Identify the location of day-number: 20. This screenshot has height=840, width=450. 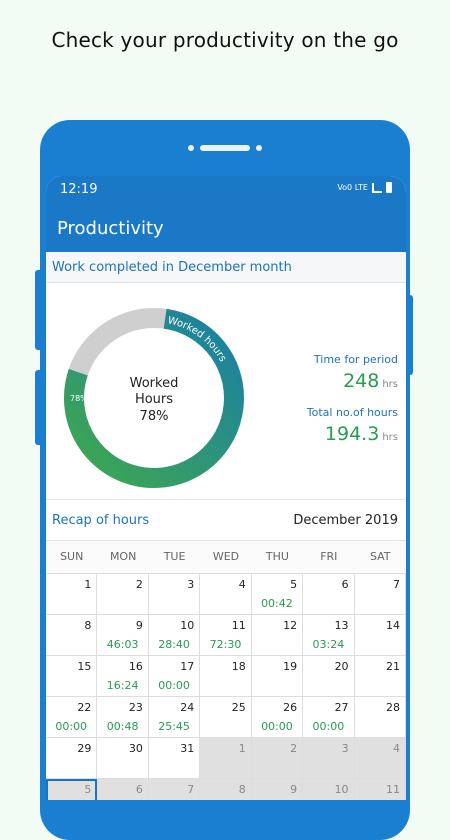
(341, 666).